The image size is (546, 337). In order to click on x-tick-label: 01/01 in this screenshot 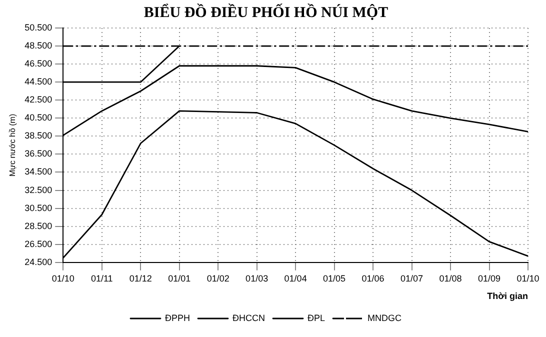, I will do `click(179, 278)`.